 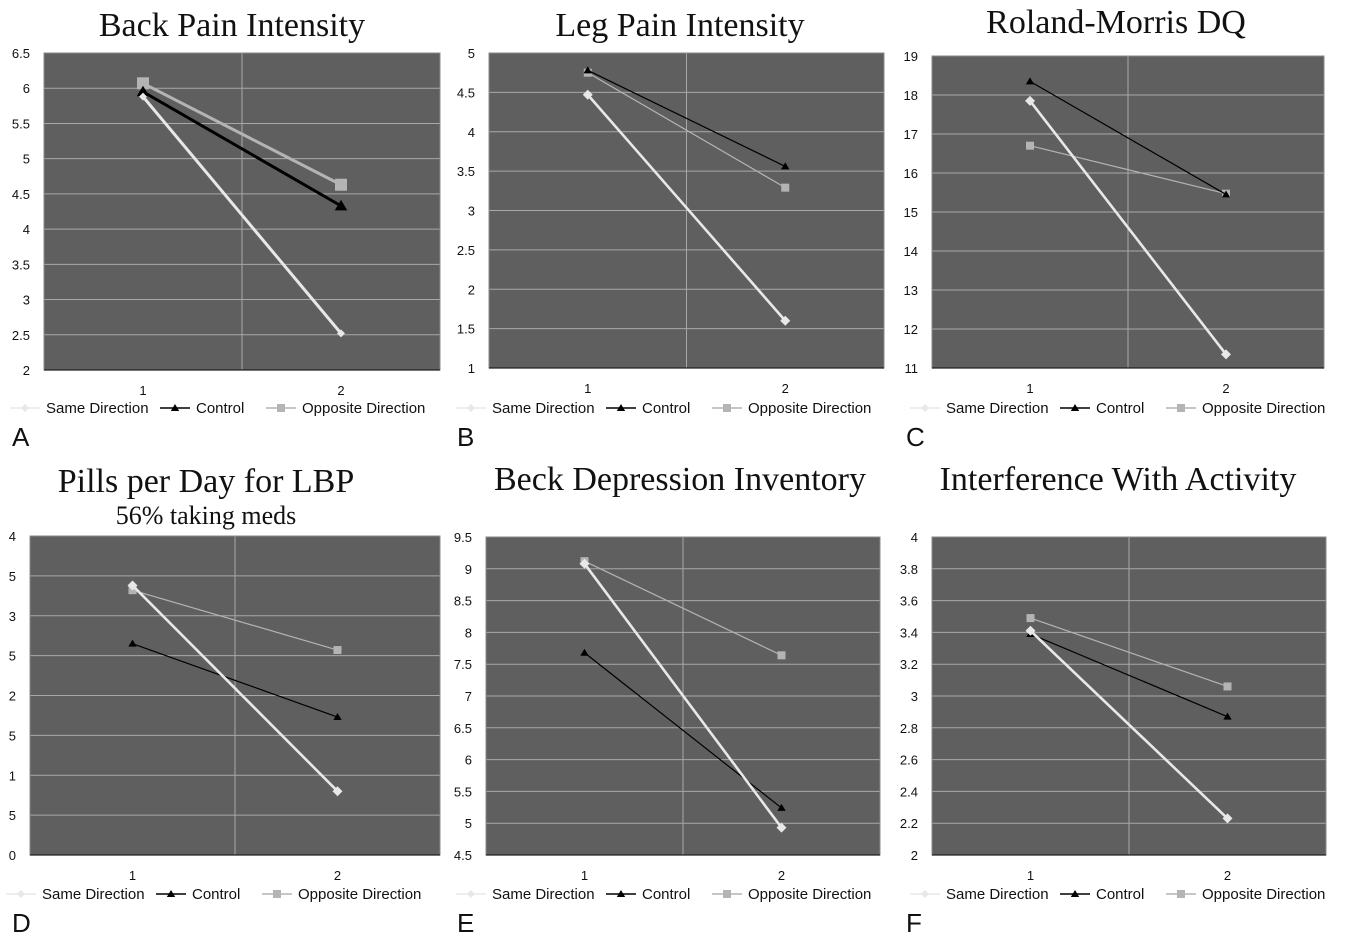 I want to click on y-tick-label-E: 6.5, so click(x=463, y=728).